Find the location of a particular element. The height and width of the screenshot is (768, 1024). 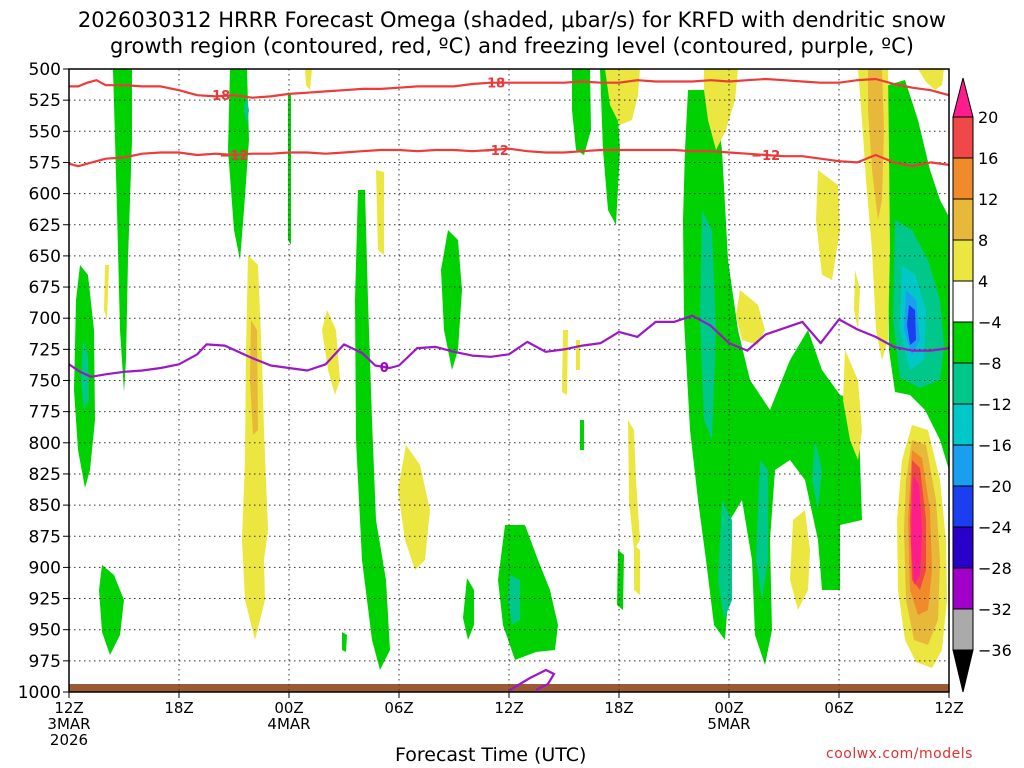

y-tick-label: 625 is located at coordinates (45, 226).